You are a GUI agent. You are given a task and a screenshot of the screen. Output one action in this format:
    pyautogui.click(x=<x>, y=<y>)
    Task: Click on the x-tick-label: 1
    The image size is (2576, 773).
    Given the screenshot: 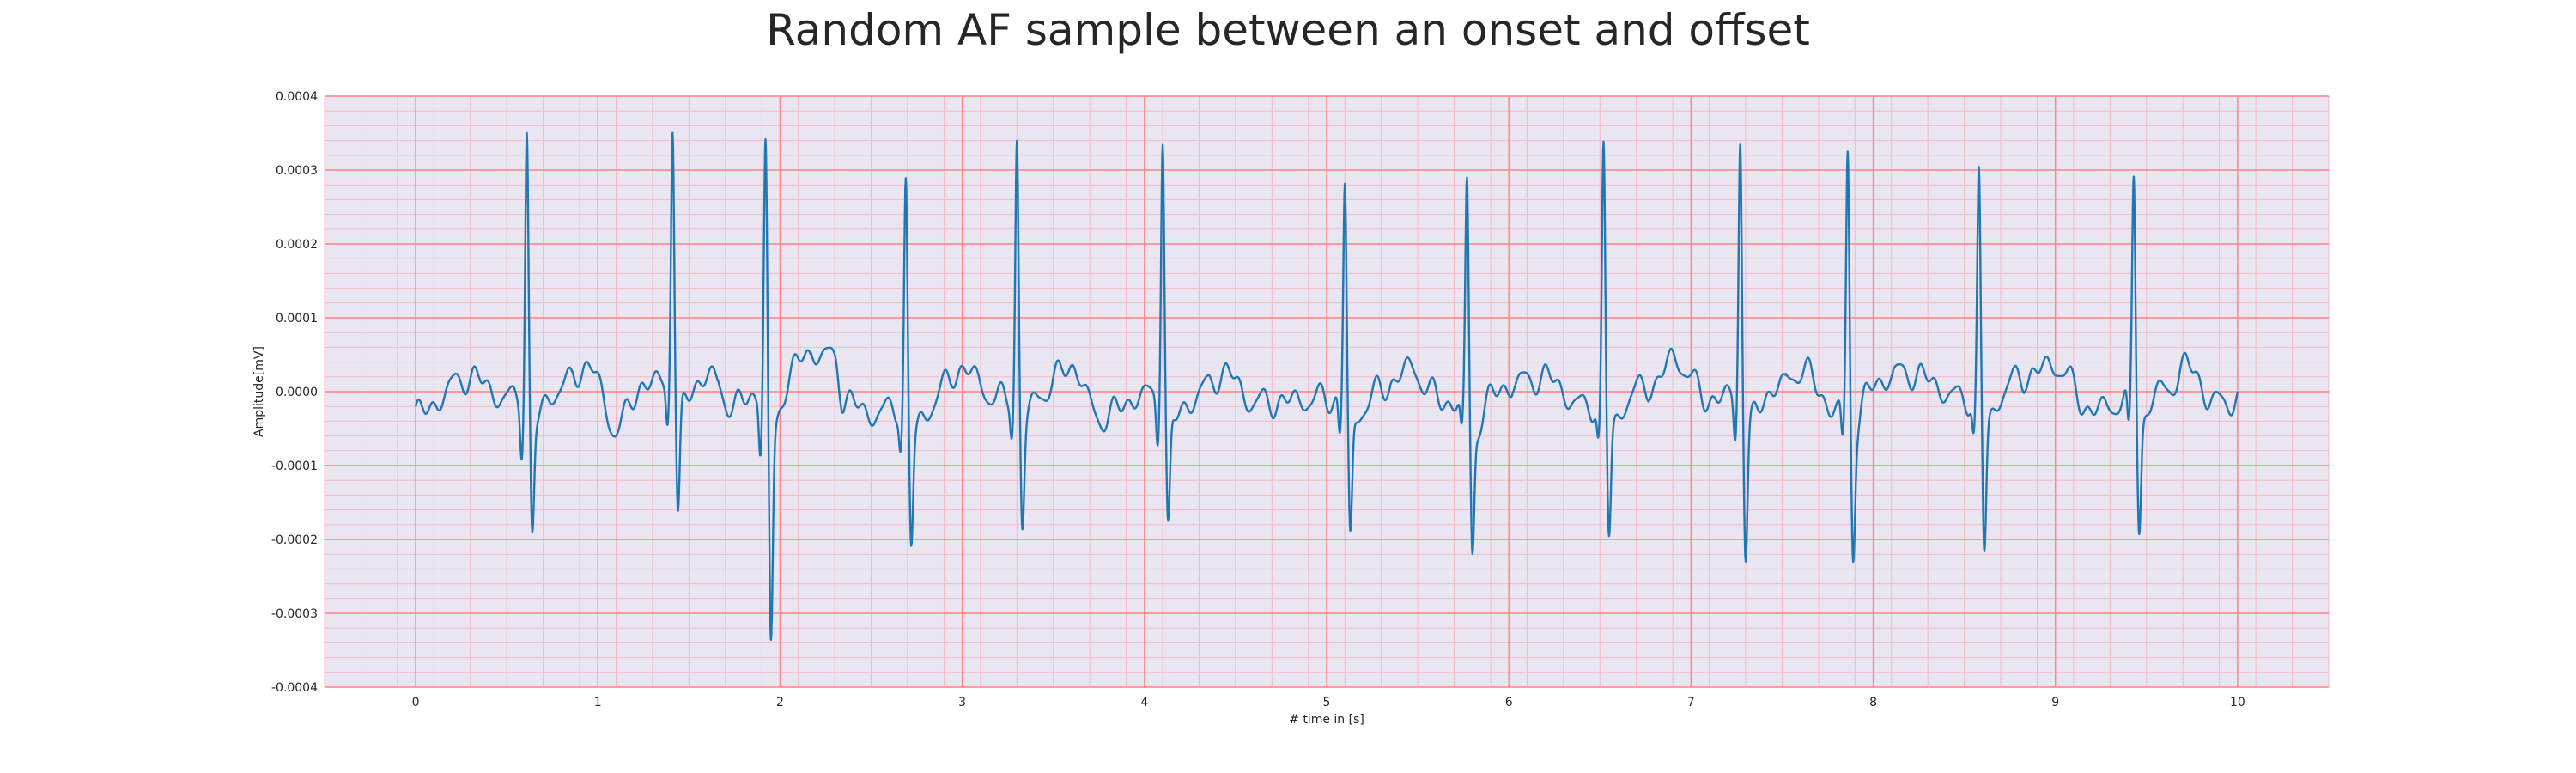 What is the action you would take?
    pyautogui.click(x=598, y=702)
    